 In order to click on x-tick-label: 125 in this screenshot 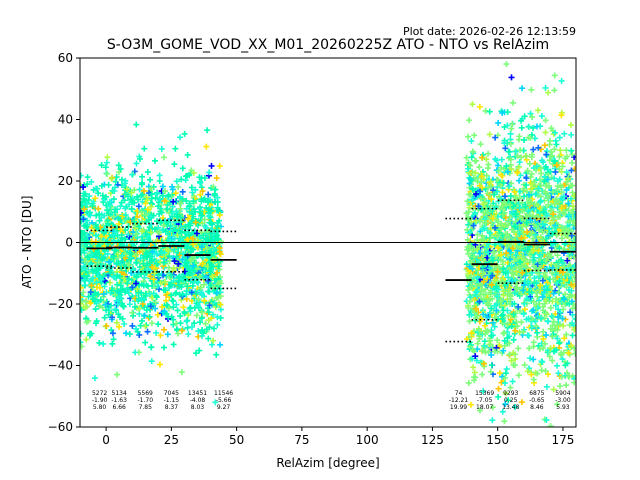, I will do `click(432, 440)`.